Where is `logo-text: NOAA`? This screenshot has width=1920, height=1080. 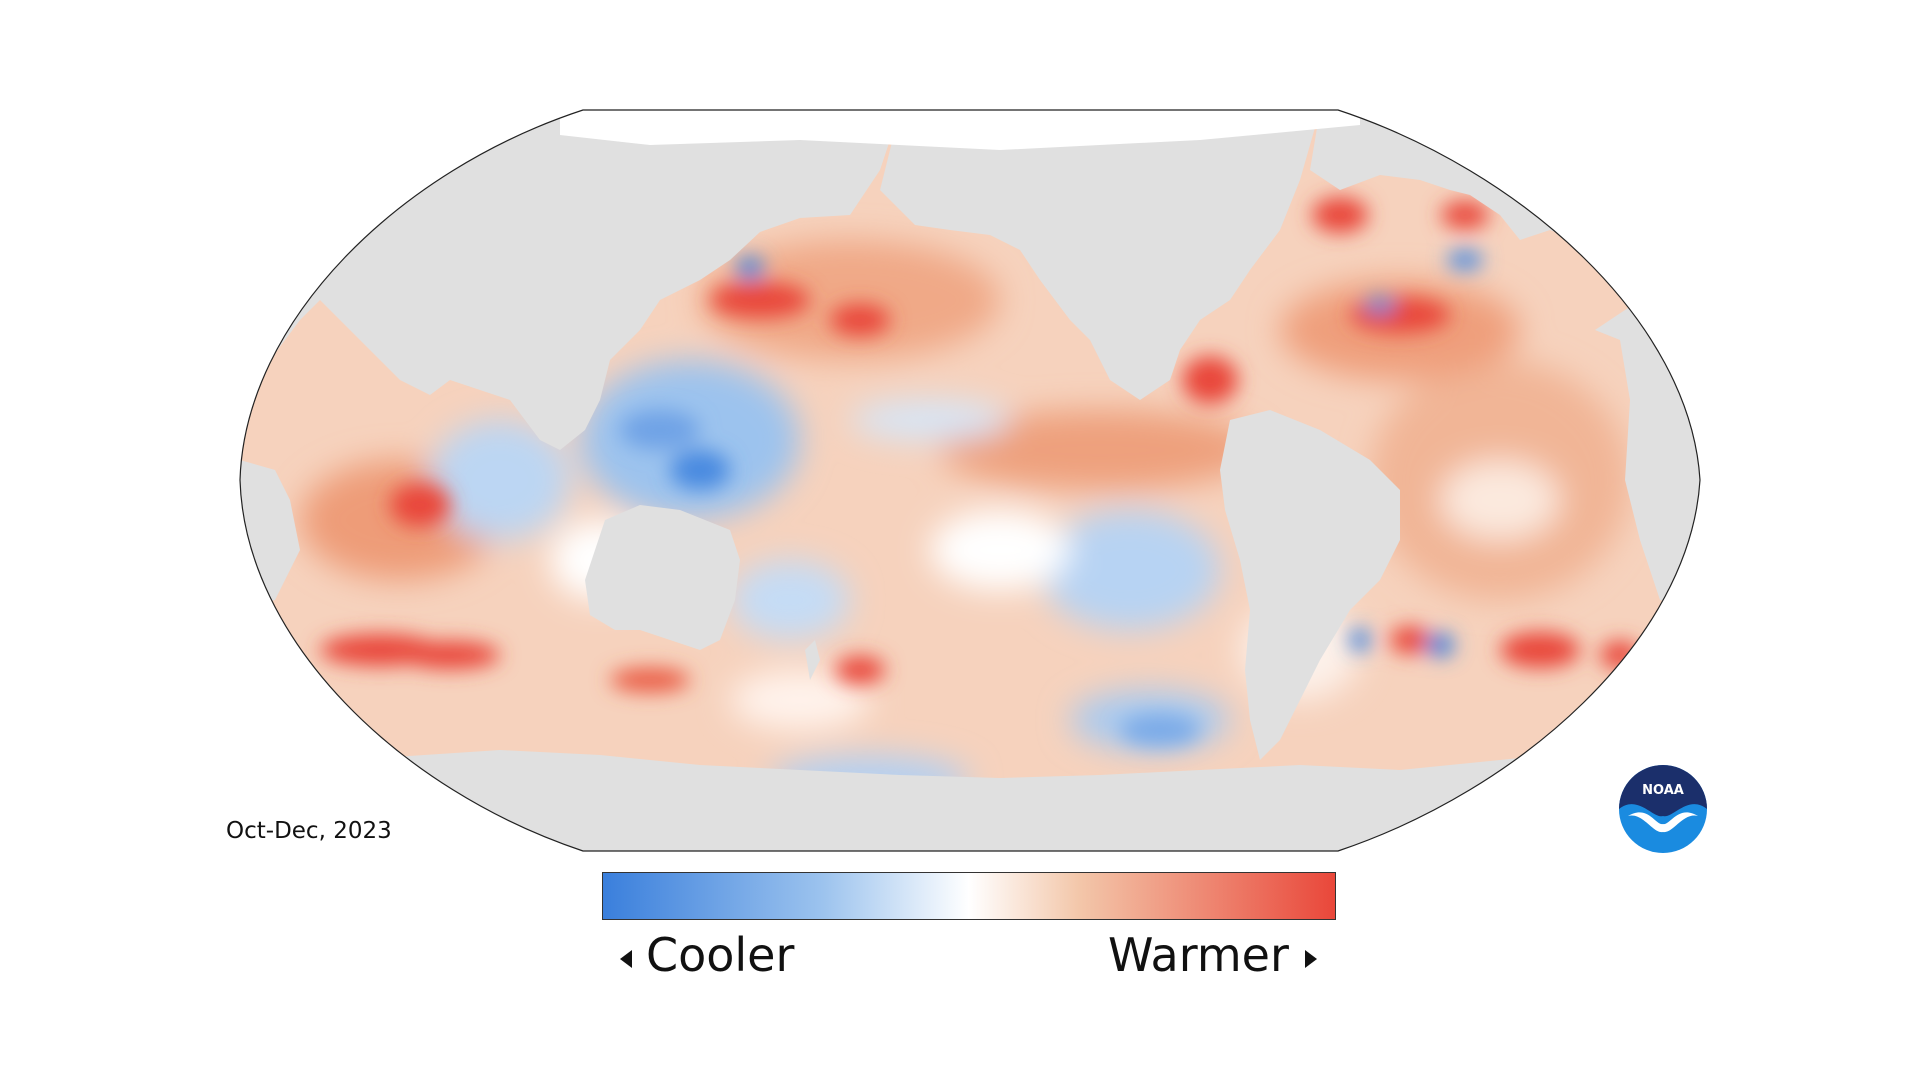
logo-text: NOAA is located at coordinates (1663, 790).